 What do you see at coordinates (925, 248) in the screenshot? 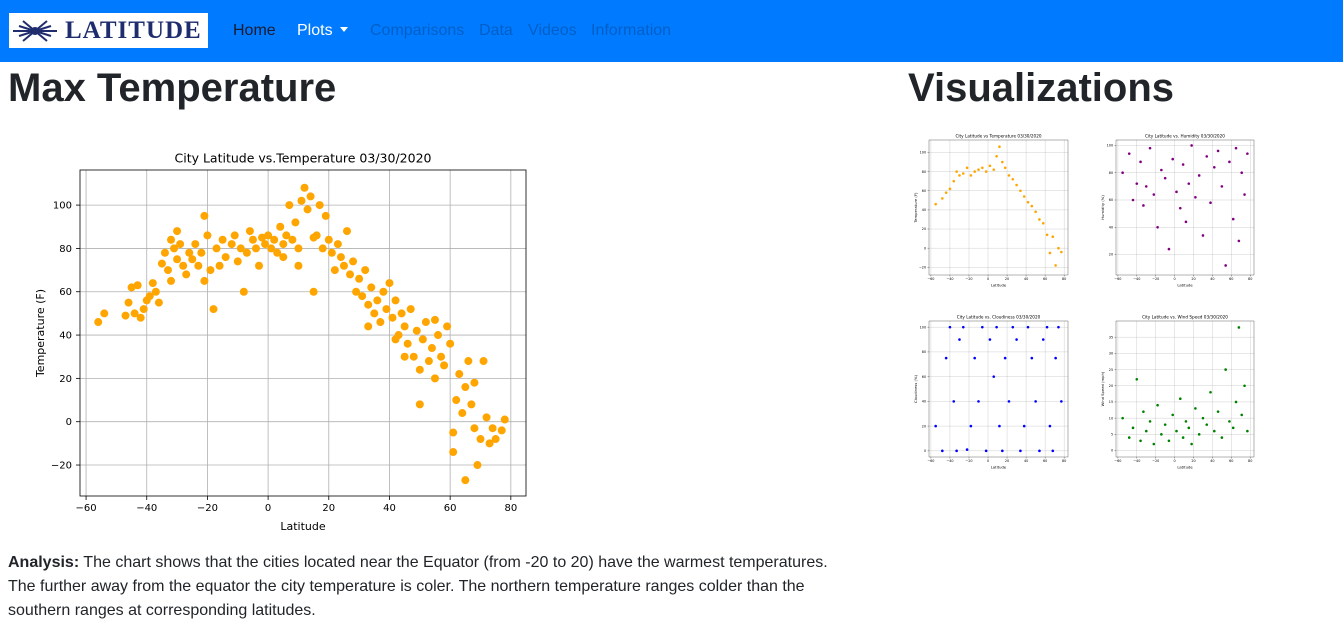
I see `y-tick-label: 0` at bounding box center [925, 248].